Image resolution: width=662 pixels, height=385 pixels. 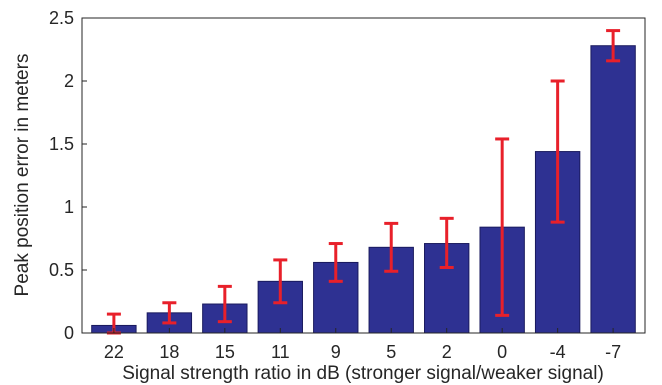 What do you see at coordinates (114, 352) in the screenshot?
I see `x-tick-label-0: 22` at bounding box center [114, 352].